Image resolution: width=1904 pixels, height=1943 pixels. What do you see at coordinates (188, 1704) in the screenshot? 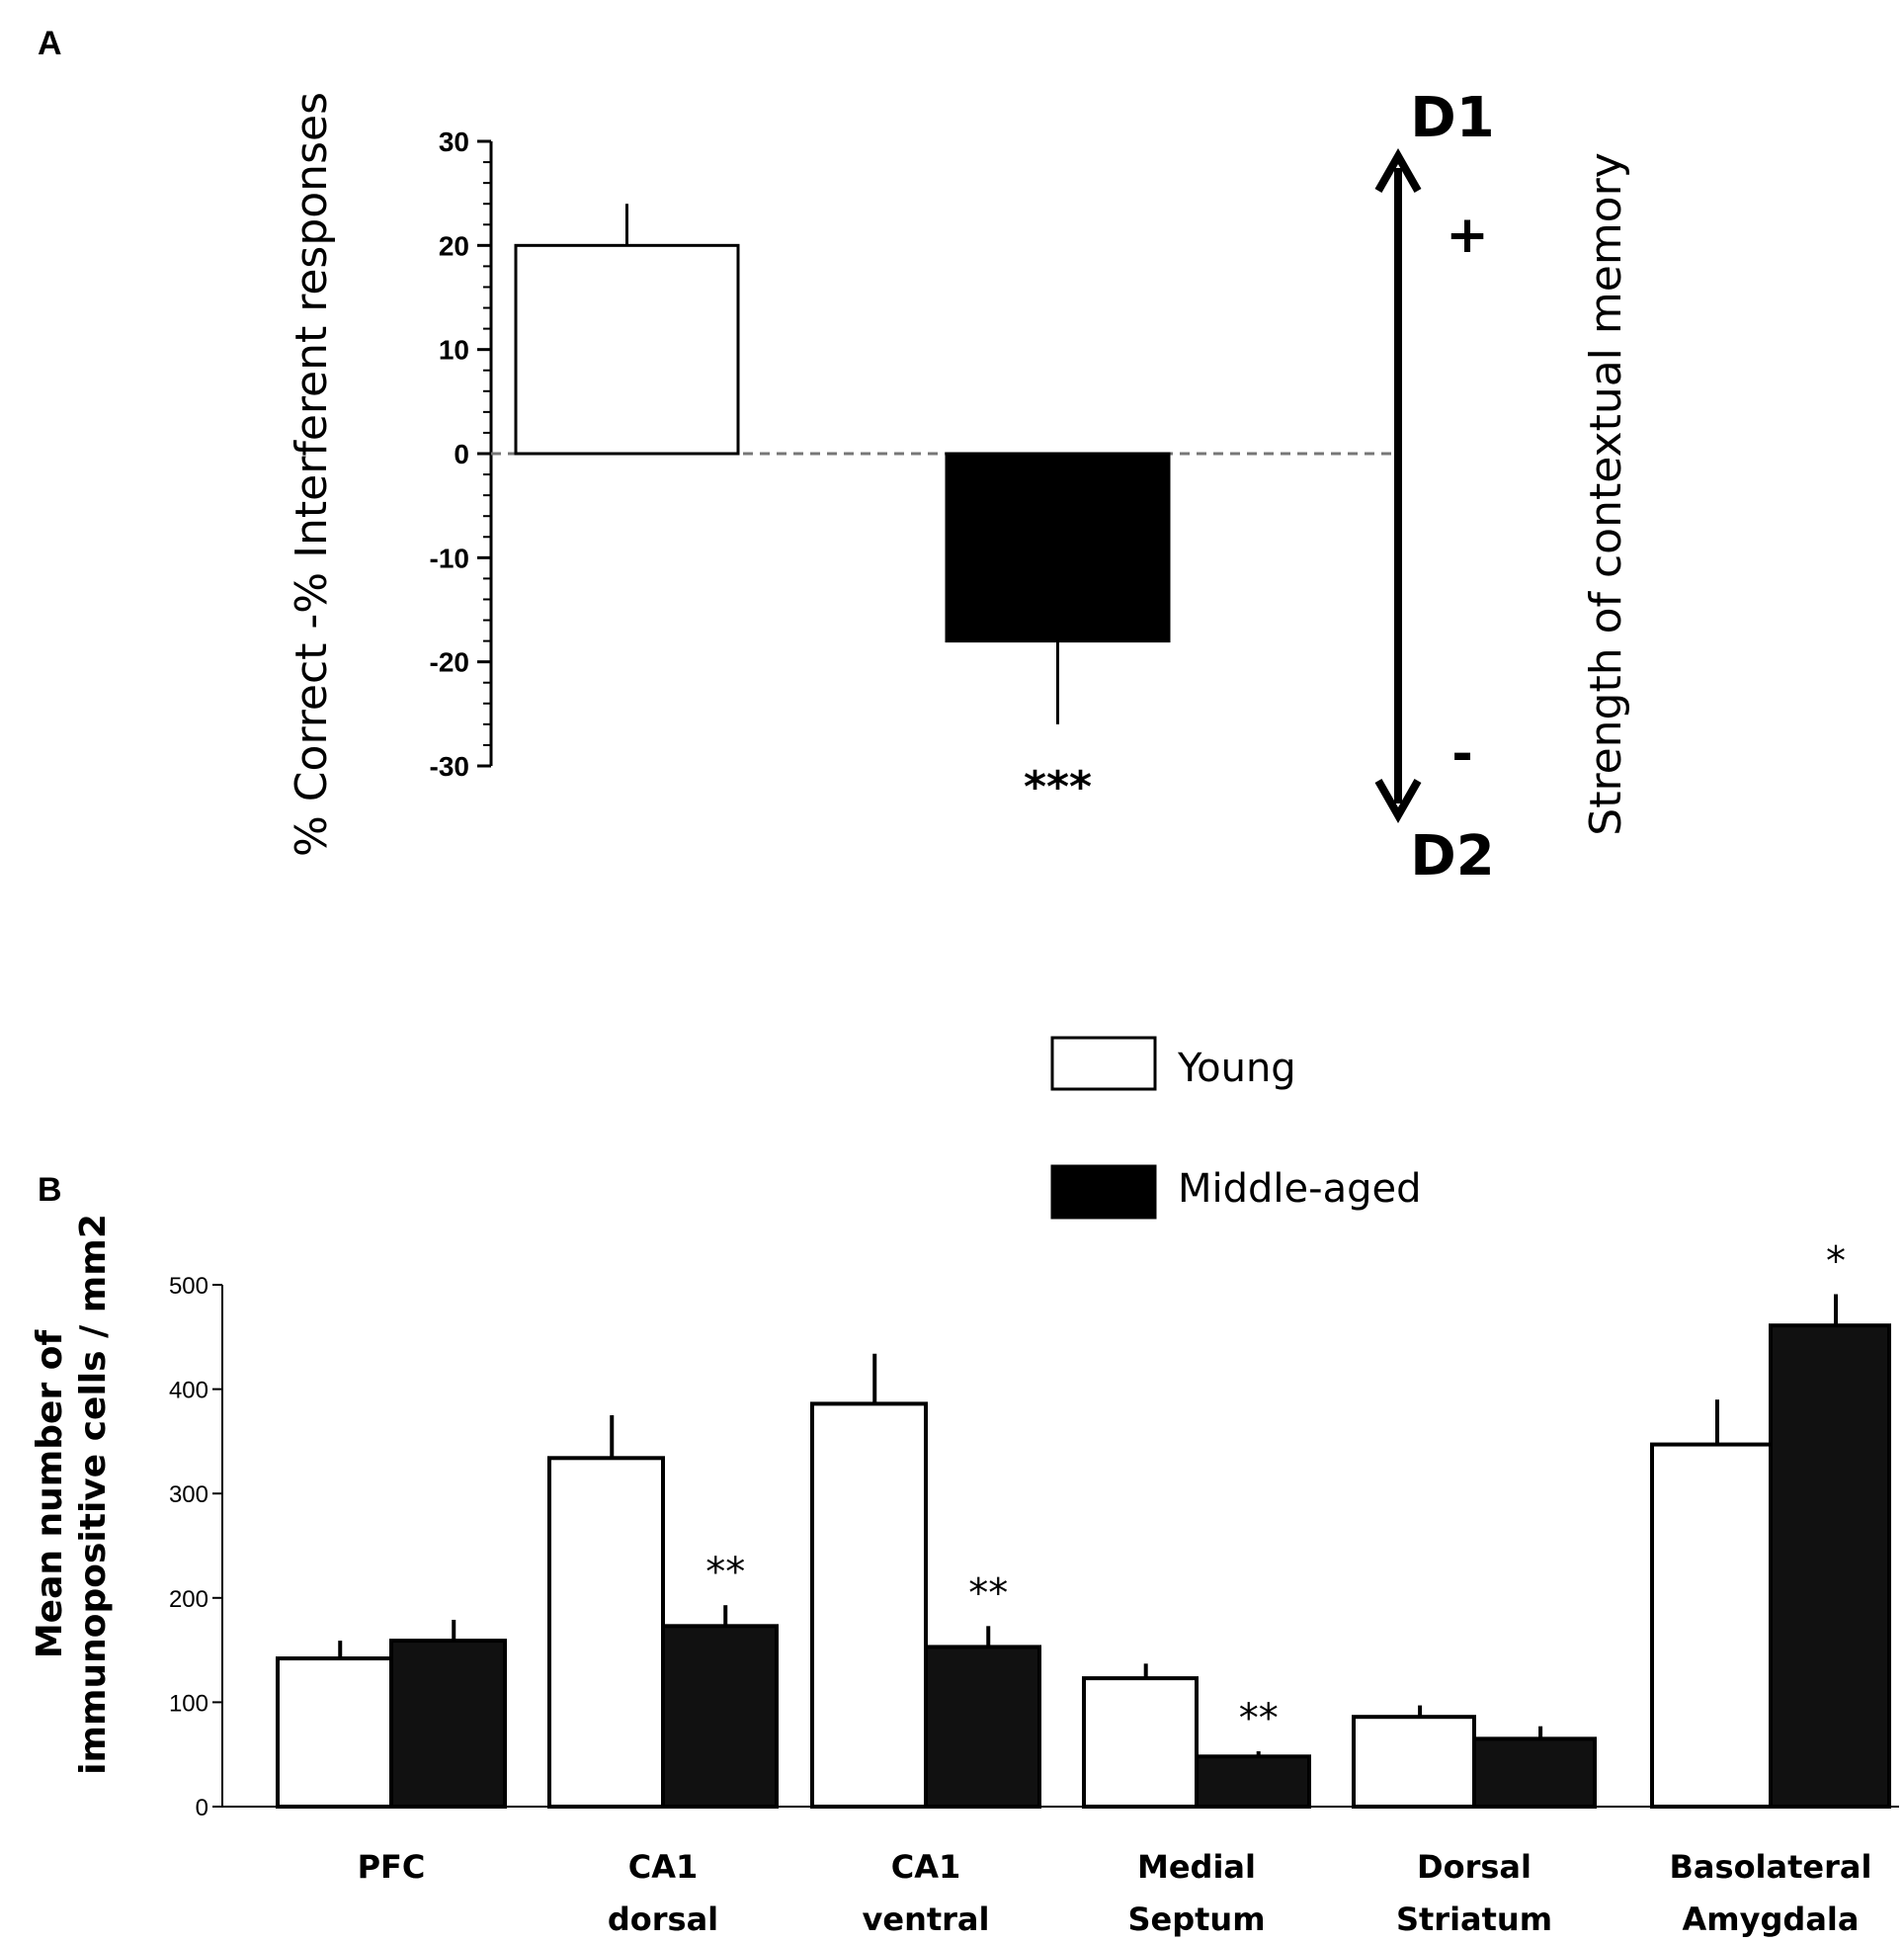
I see `panel-b-tick-label: 100` at bounding box center [188, 1704].